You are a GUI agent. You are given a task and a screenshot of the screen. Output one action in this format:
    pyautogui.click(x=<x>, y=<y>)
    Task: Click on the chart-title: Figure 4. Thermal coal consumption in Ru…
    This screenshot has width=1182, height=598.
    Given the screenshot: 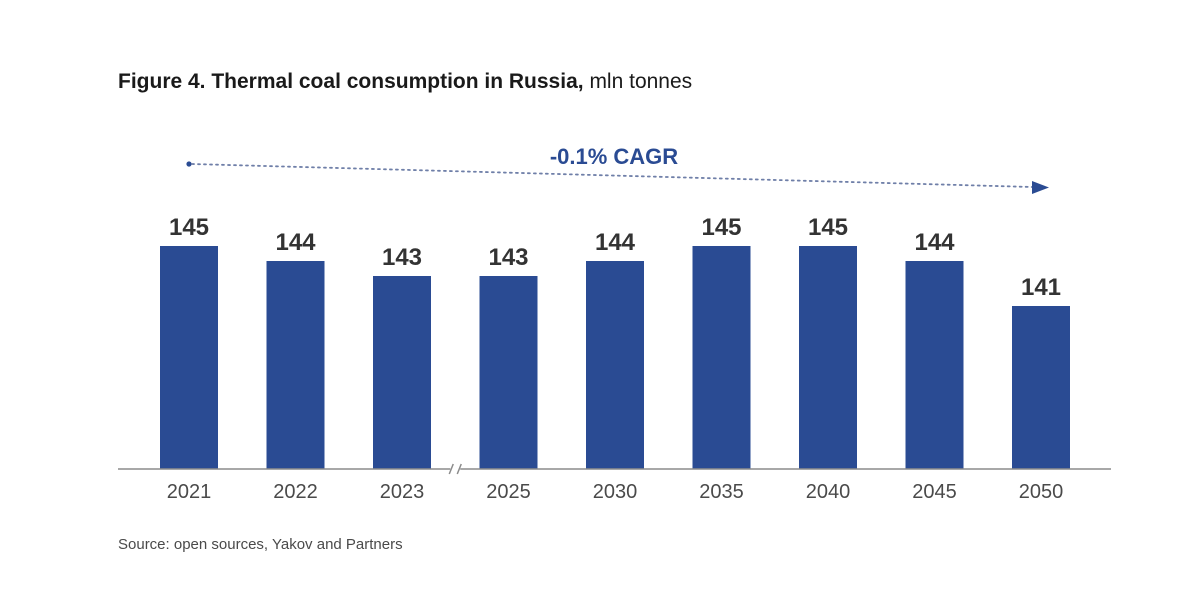 What is the action you would take?
    pyautogui.click(x=405, y=82)
    